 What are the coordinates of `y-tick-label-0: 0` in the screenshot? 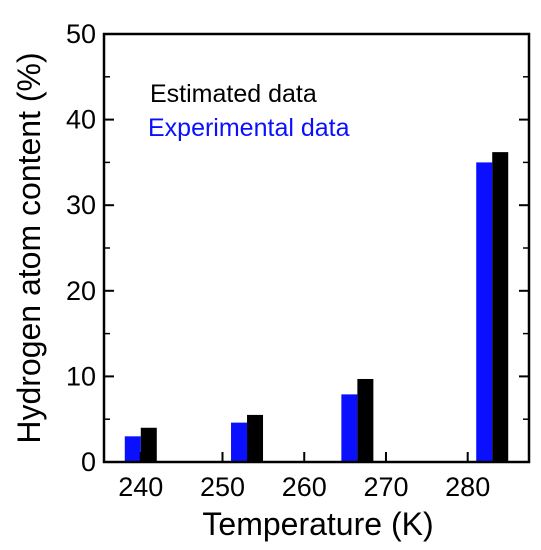 It's located at (88, 462).